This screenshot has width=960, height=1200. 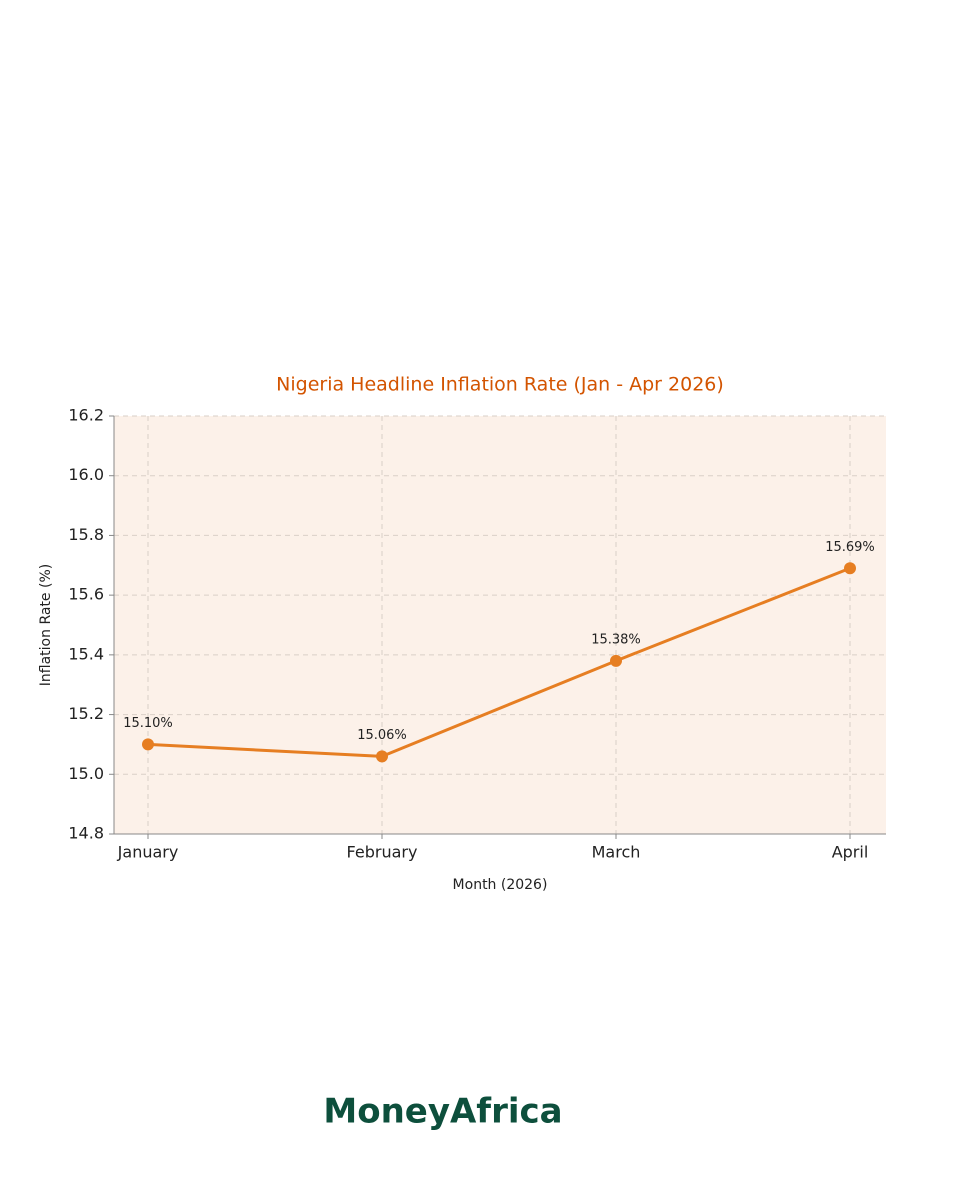 I want to click on x-tick-label: February, so click(x=382, y=852).